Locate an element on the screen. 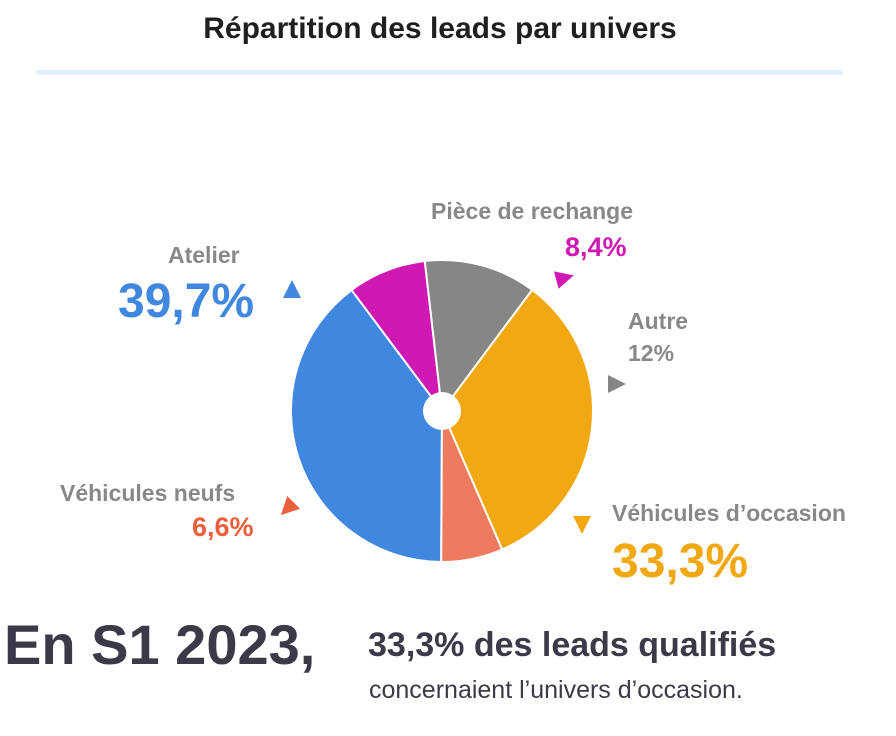 The height and width of the screenshot is (736, 896). footer-subline: concernaient l’univers d’occasion. is located at coordinates (556, 690).